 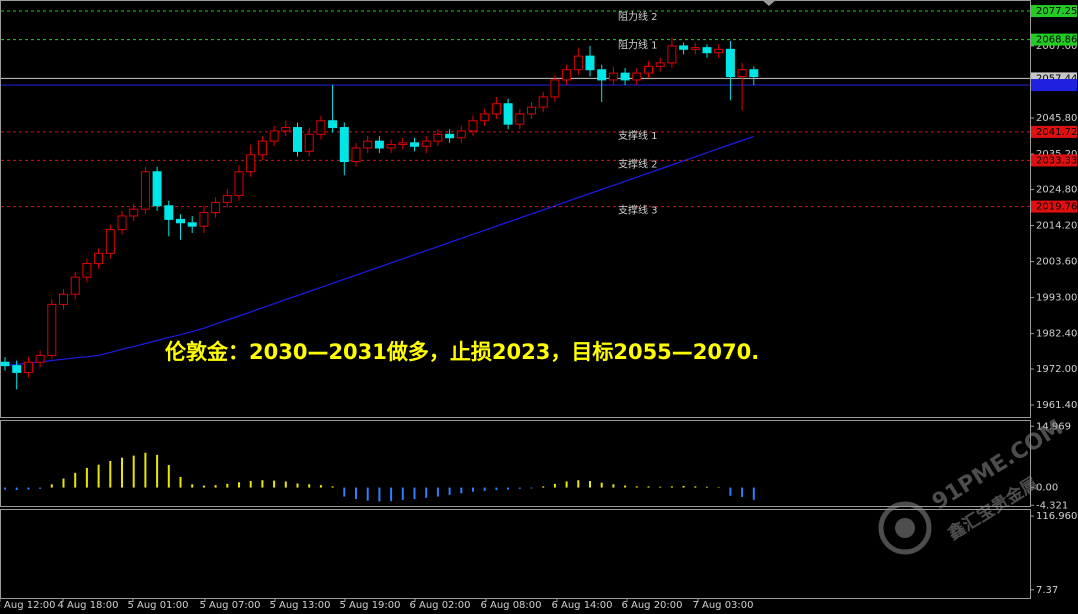 What do you see at coordinates (439, 605) in the screenshot?
I see `x-tick-label: 6 Aug 02:00` at bounding box center [439, 605].